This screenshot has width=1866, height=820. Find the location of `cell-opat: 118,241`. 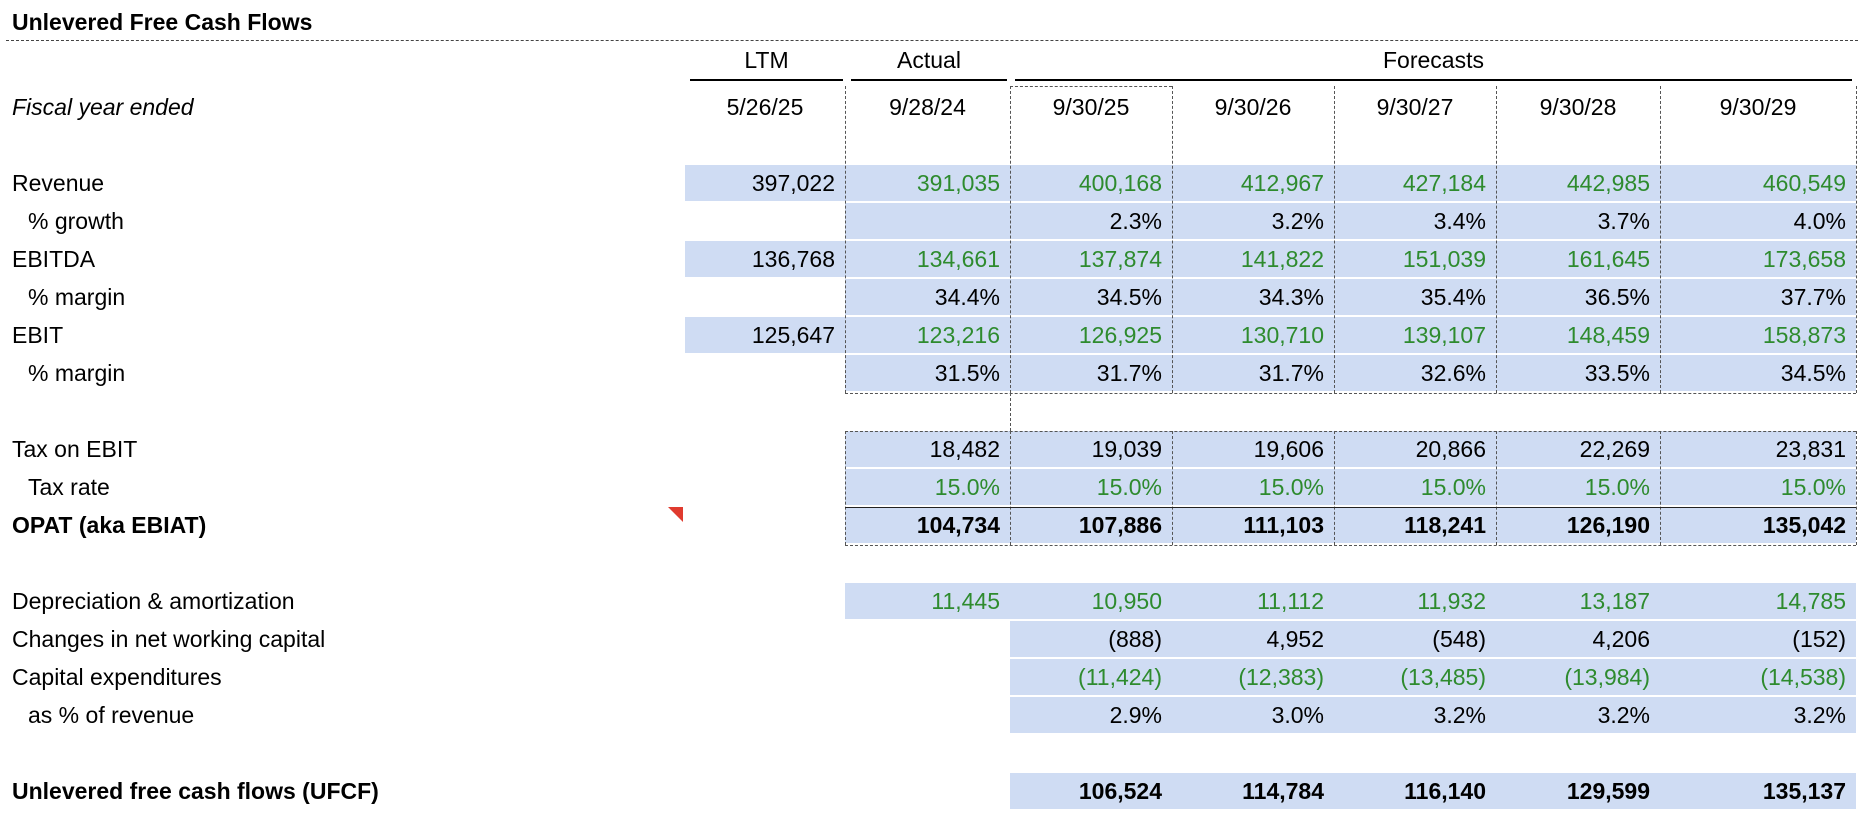

cell-opat: 118,241 is located at coordinates (1415, 525).